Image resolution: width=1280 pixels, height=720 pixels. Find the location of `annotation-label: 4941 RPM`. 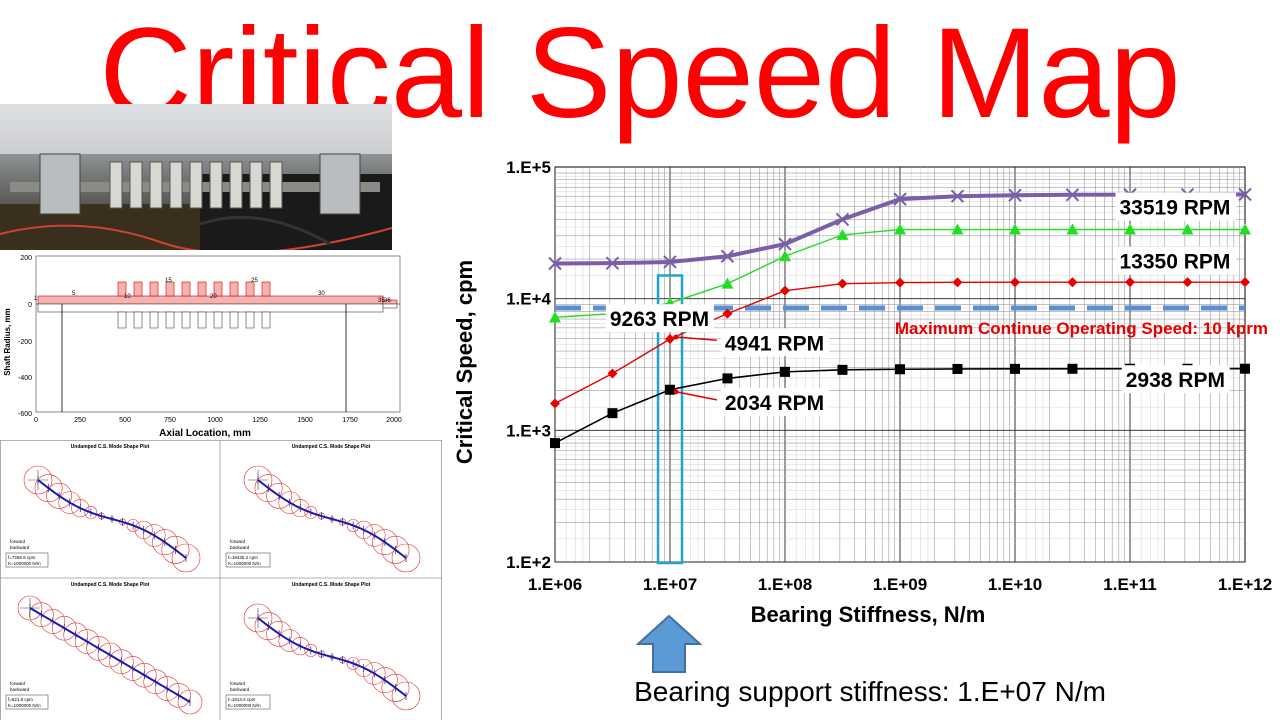

annotation-label: 4941 RPM is located at coordinates (774, 343).